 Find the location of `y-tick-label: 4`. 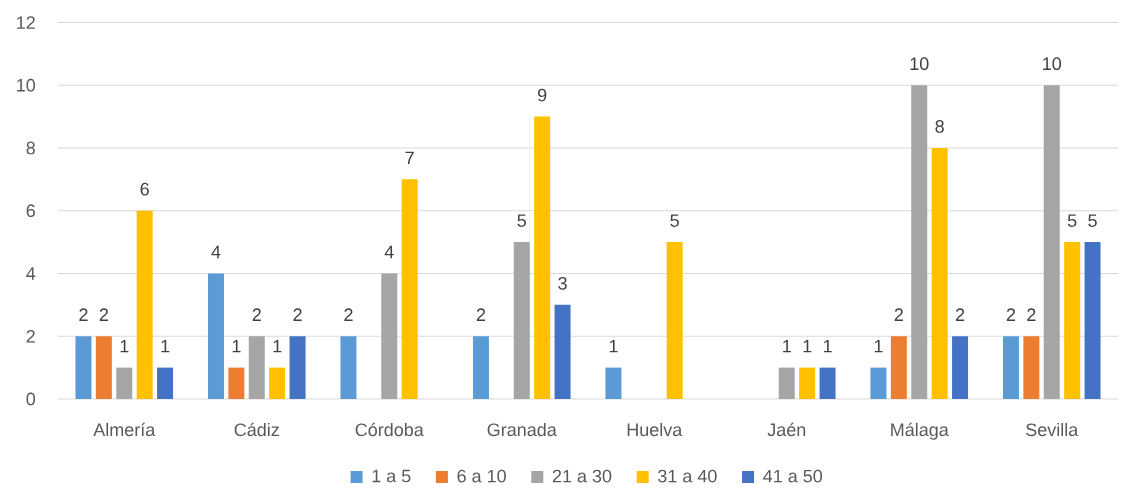

y-tick-label: 4 is located at coordinates (31, 273).